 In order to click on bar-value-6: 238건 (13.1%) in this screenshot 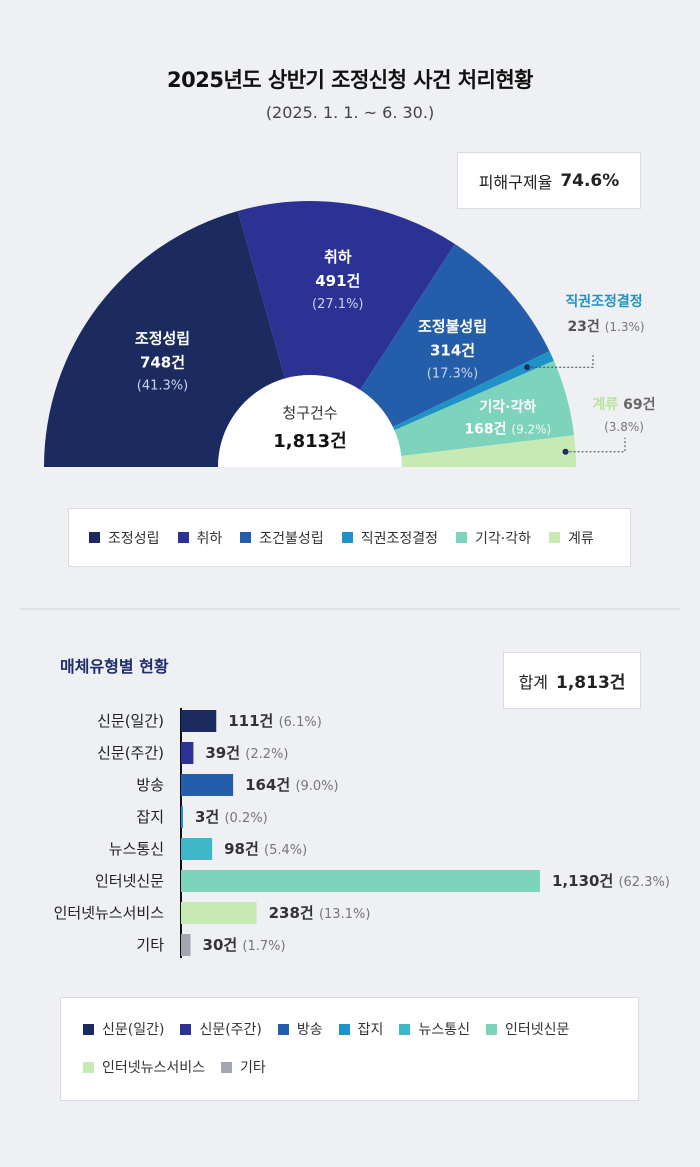, I will do `click(320, 913)`.